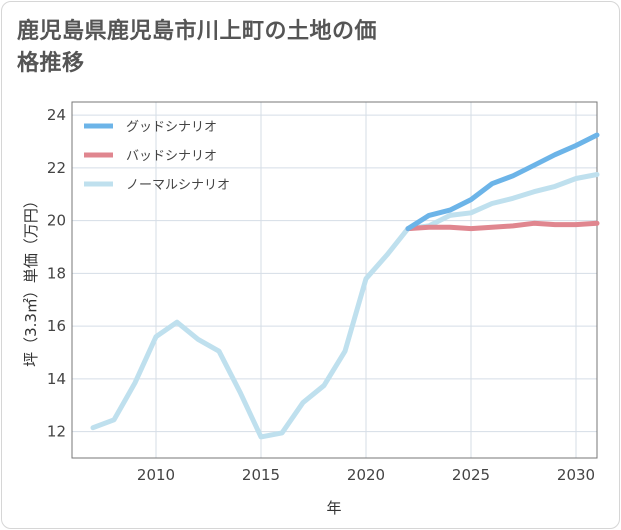  What do you see at coordinates (197, 47) in the screenshot?
I see `chart-title: 鹿児島県鹿児島市川上町の土地の価格推移` at bounding box center [197, 47].